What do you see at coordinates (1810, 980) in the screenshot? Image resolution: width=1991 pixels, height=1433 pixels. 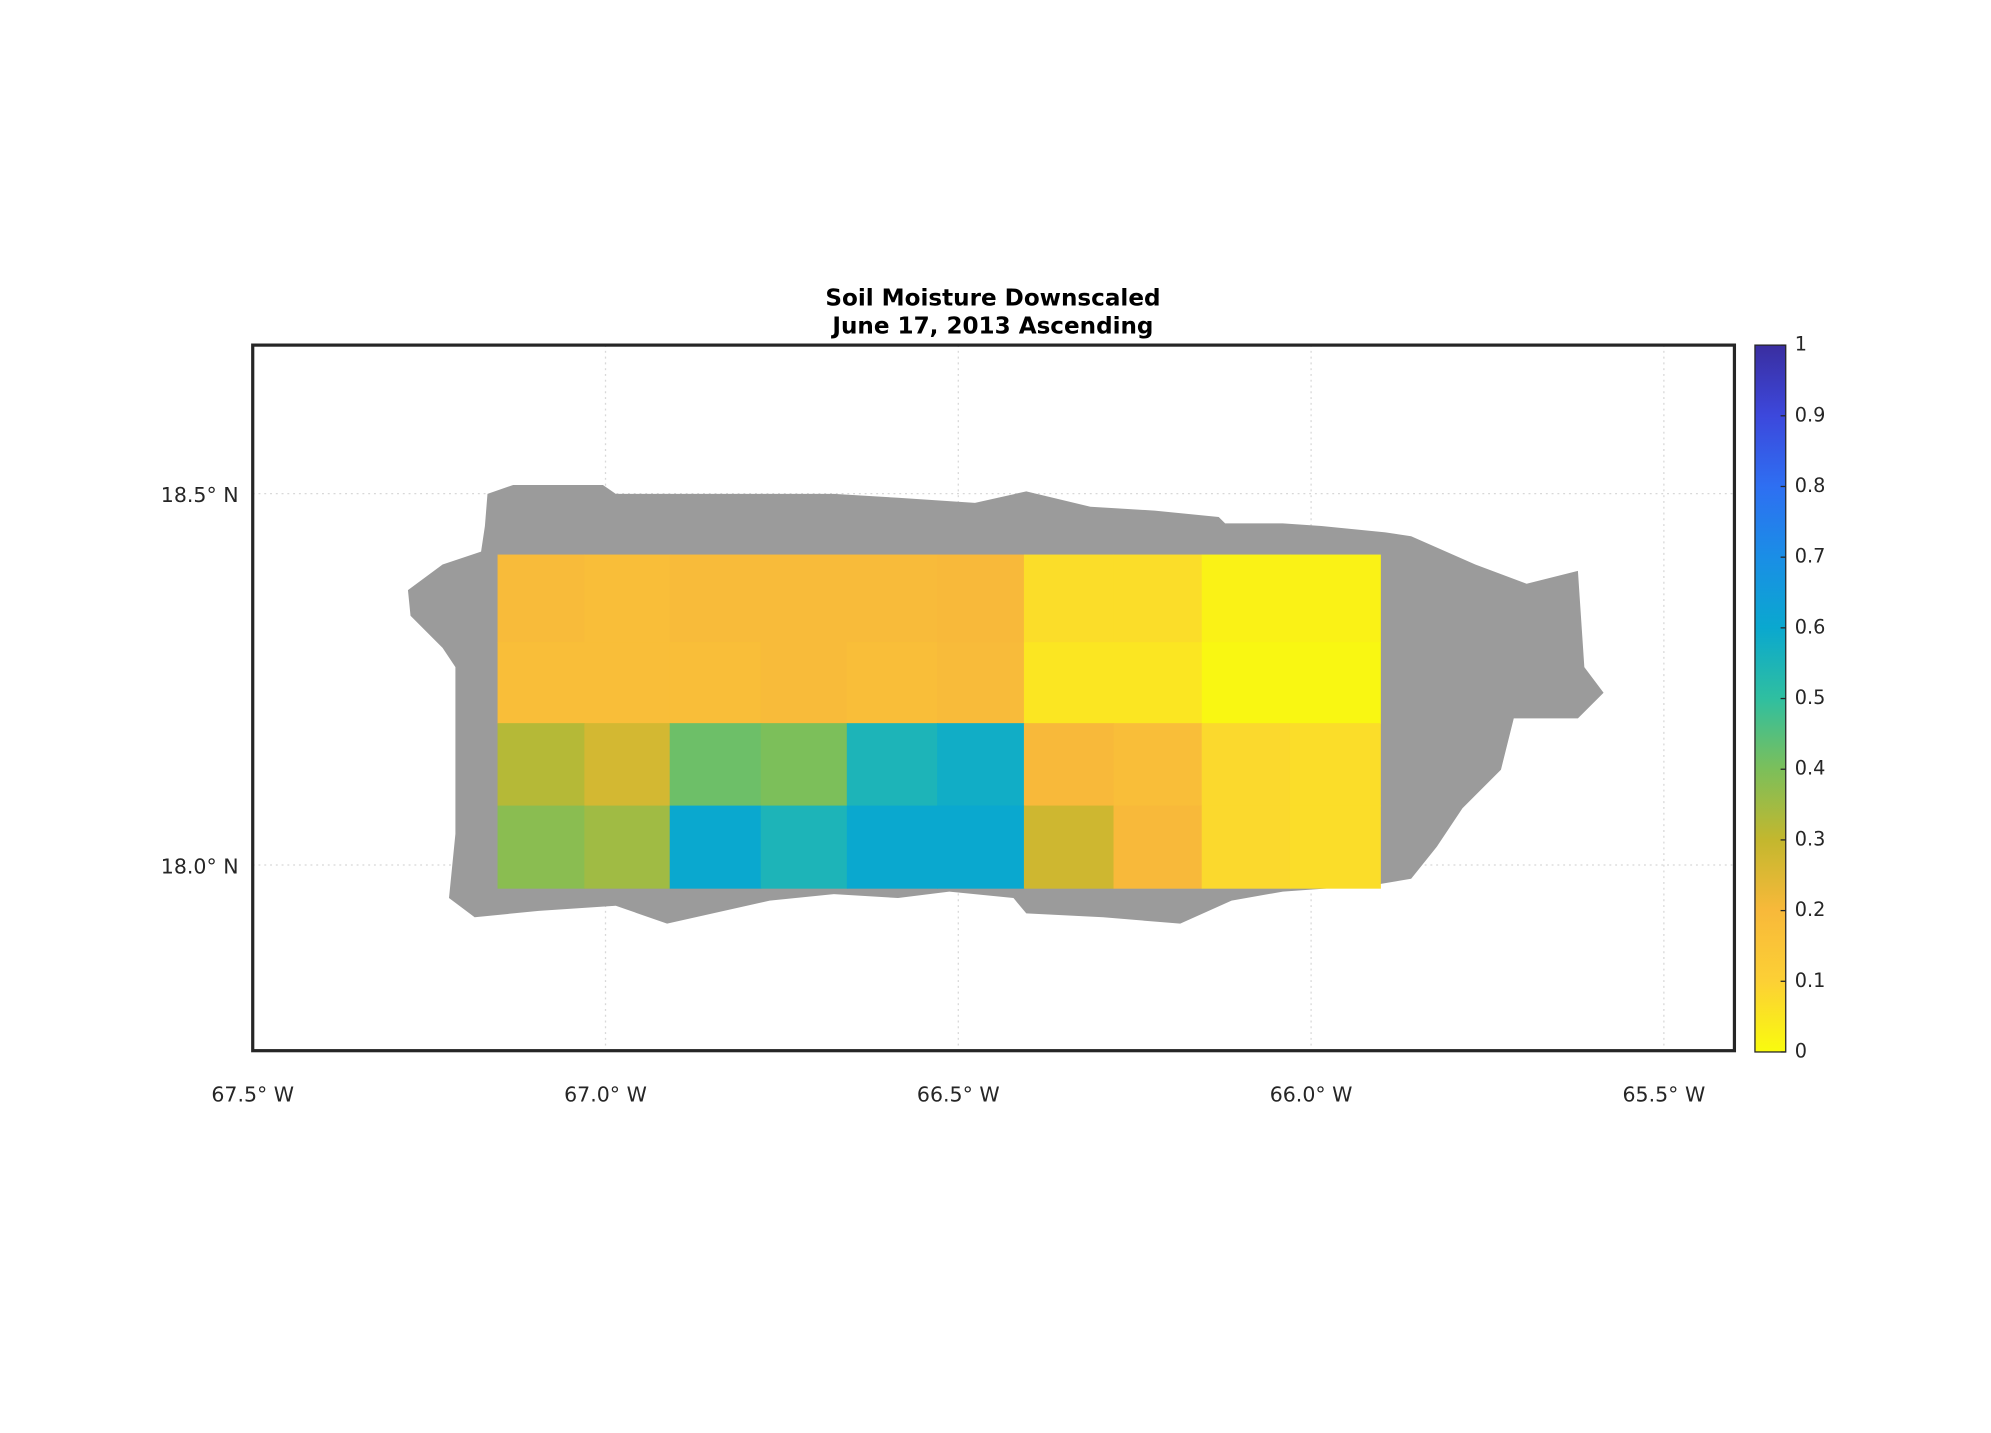 I see `colorbar-tick-label: 0.1` at bounding box center [1810, 980].